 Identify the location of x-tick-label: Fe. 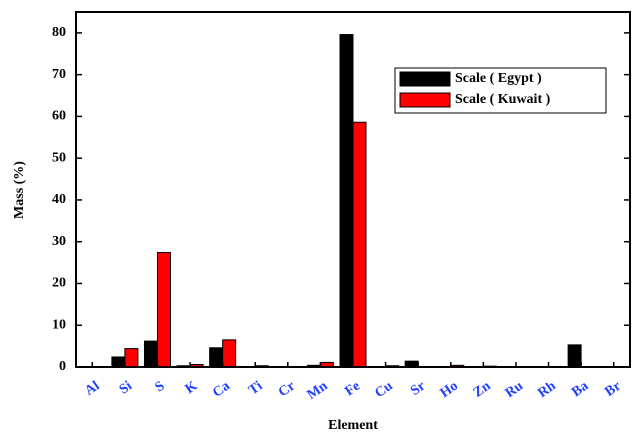
(352, 389).